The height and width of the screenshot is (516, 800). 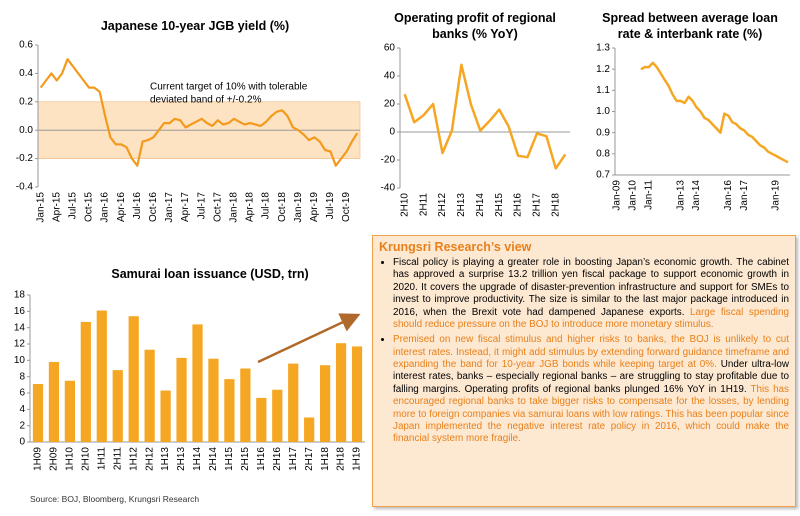 I want to click on x-tick-label: 1H11, so click(x=101, y=459).